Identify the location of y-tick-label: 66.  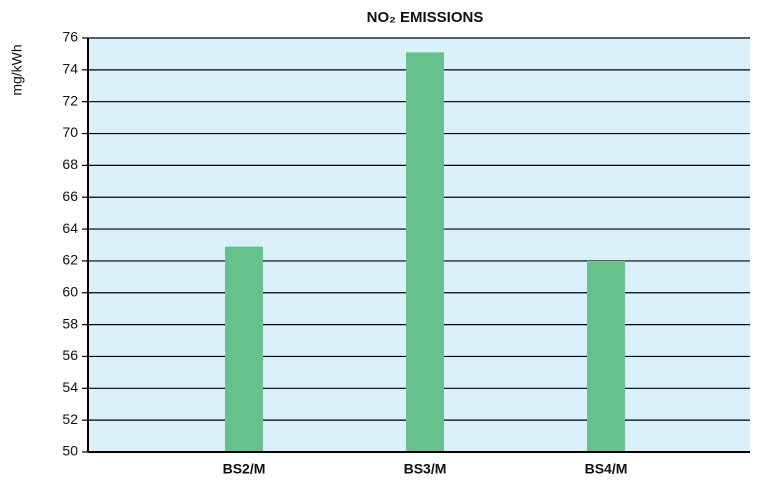
(70, 196).